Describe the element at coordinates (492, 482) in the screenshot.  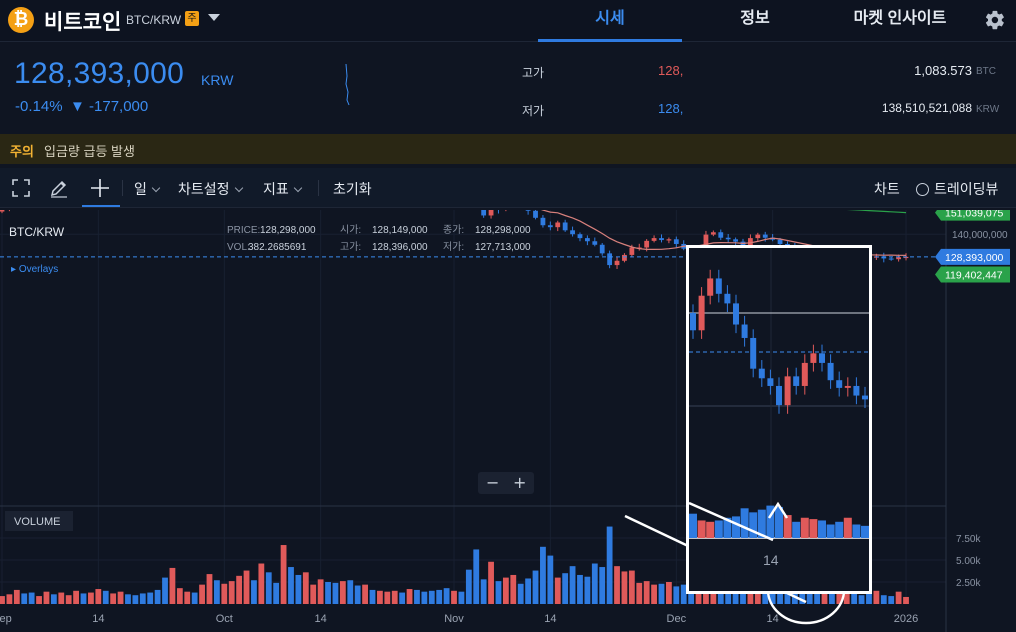
I see `zoom-out-button: −` at that location.